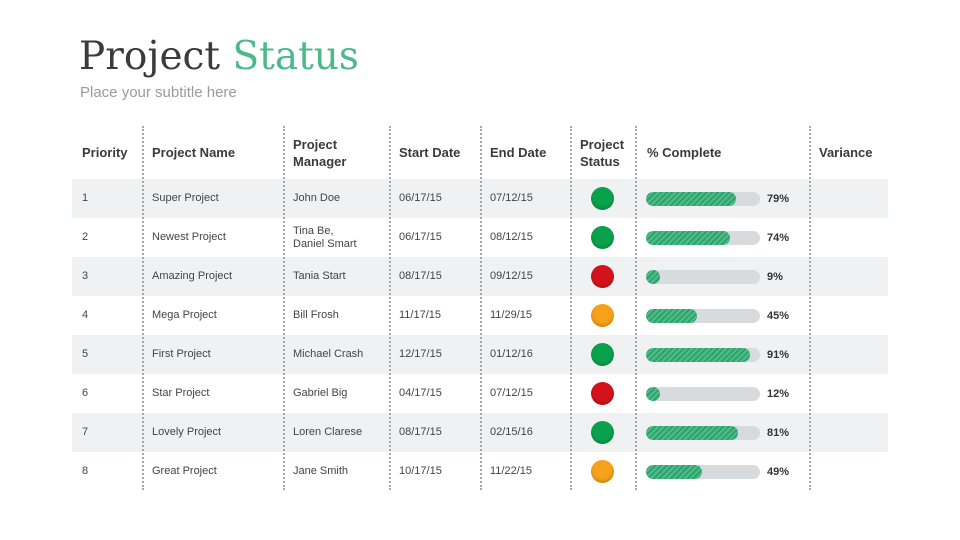  Describe the element at coordinates (778, 315) in the screenshot. I see `percent-complete-label: 45%` at that location.